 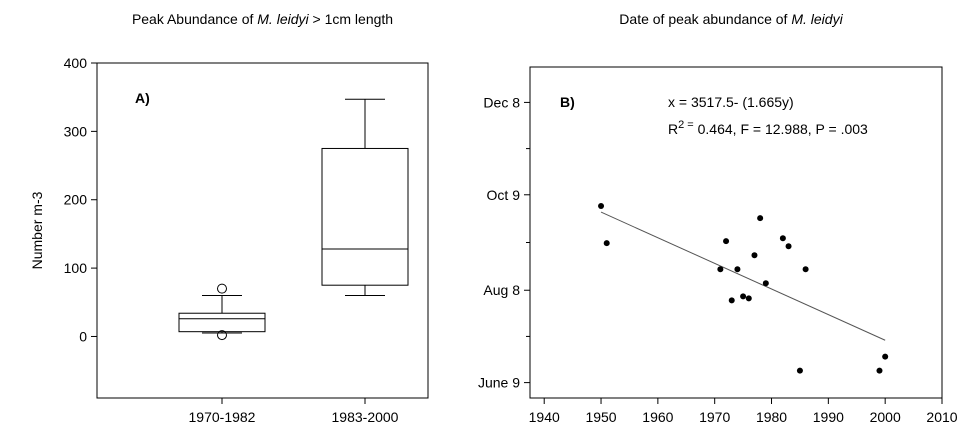 What do you see at coordinates (499, 383) in the screenshot?
I see `y-tick-label: June 9` at bounding box center [499, 383].